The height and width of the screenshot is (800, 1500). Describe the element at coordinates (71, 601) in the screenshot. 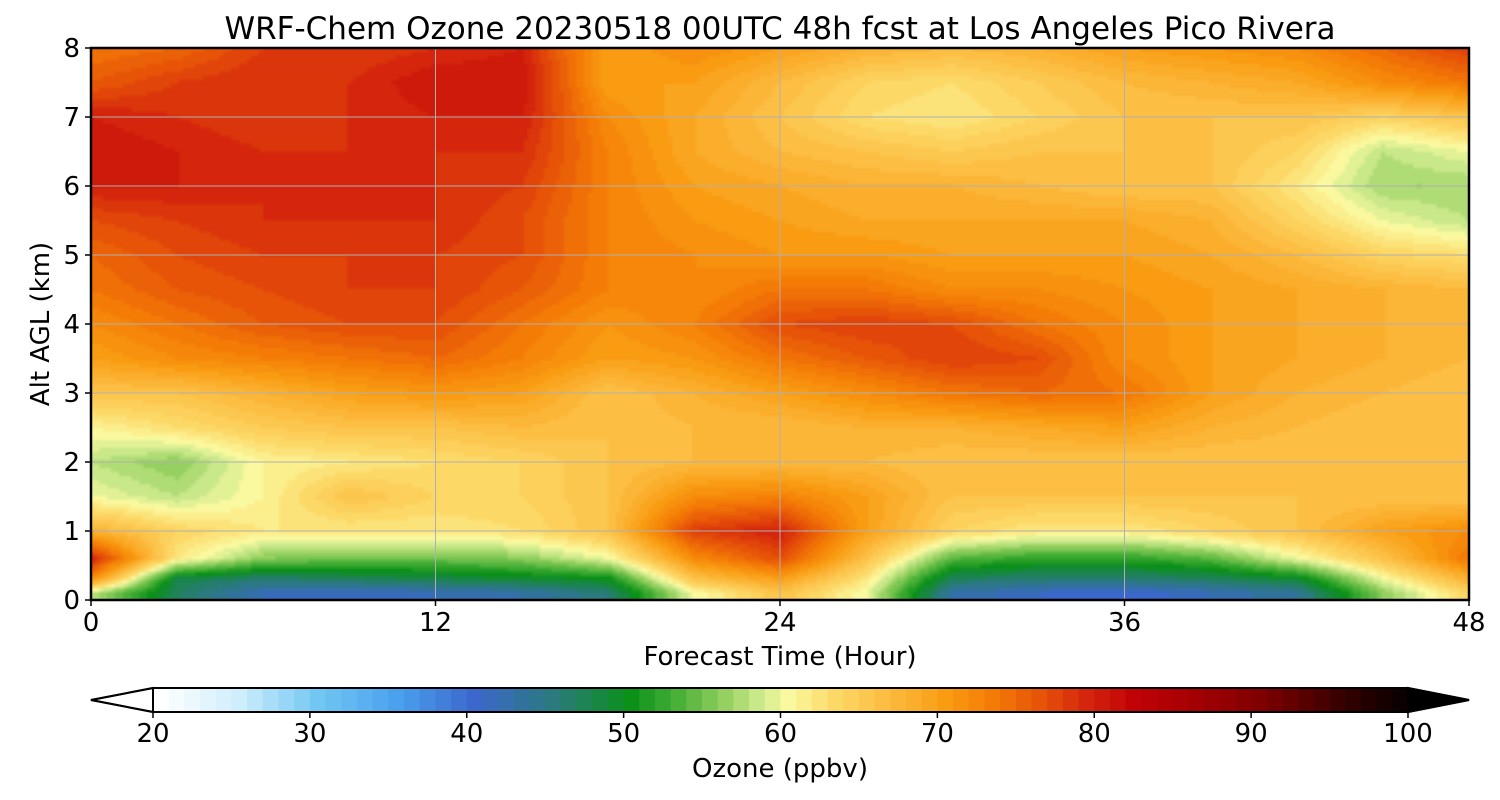

I see `y-tick-label: 0` at that location.